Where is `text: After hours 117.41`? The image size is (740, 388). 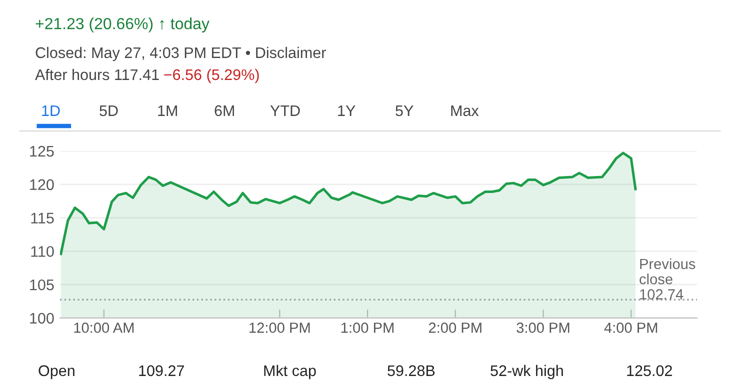 text: After hours 117.41 is located at coordinates (97, 74).